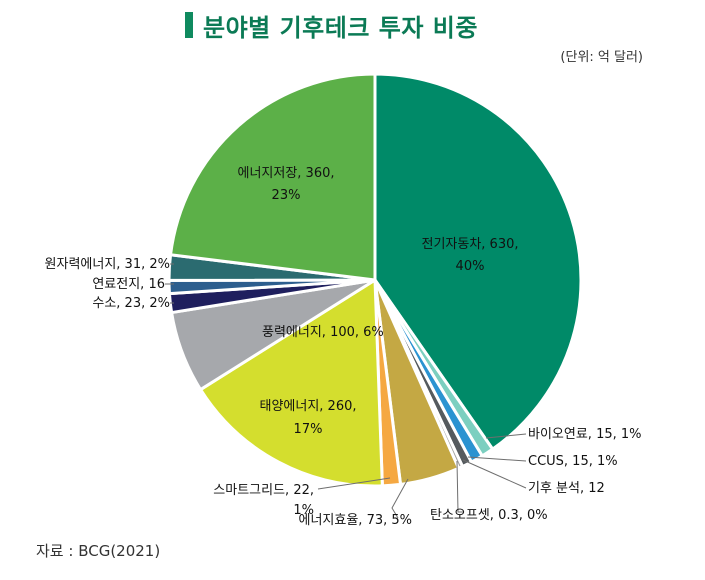 The width and height of the screenshot is (705, 580). Describe the element at coordinates (573, 461) in the screenshot. I see `slice-label: CCUS, 15, 1%` at that location.